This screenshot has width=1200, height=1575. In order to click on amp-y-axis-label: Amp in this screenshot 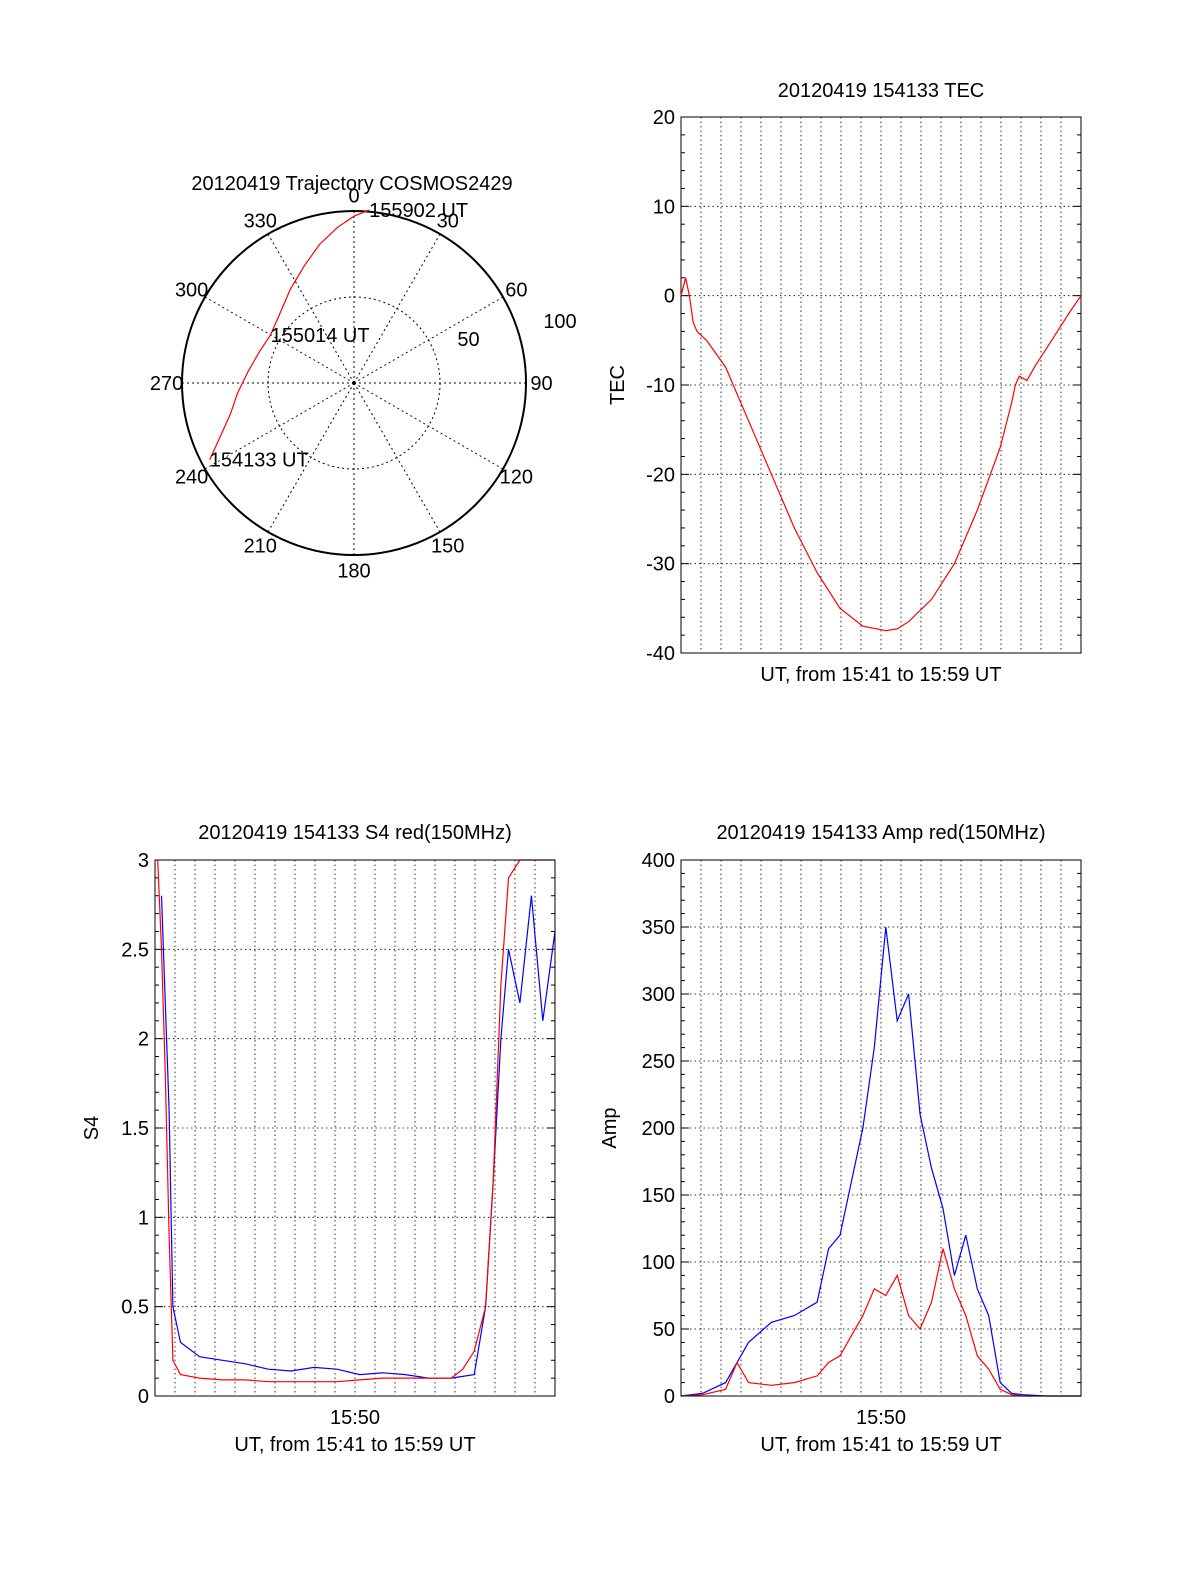, I will do `click(610, 1127)`.